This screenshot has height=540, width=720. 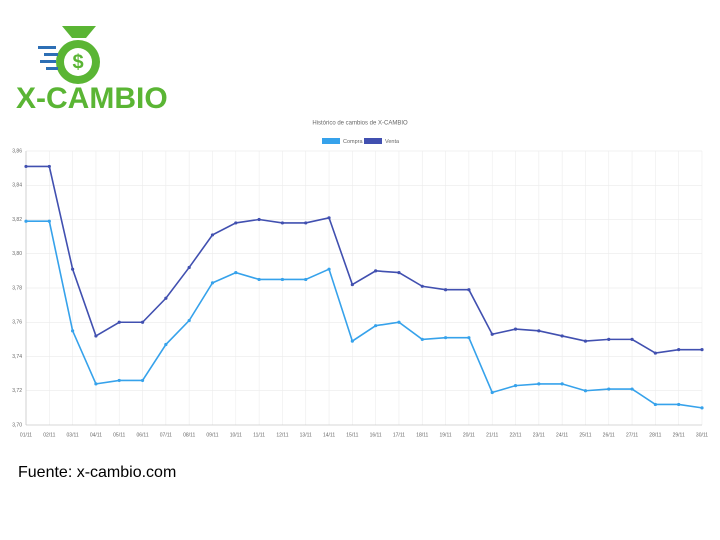 I want to click on chart-title: Histórico de cambios de X-CAMBIO, so click(x=360, y=124).